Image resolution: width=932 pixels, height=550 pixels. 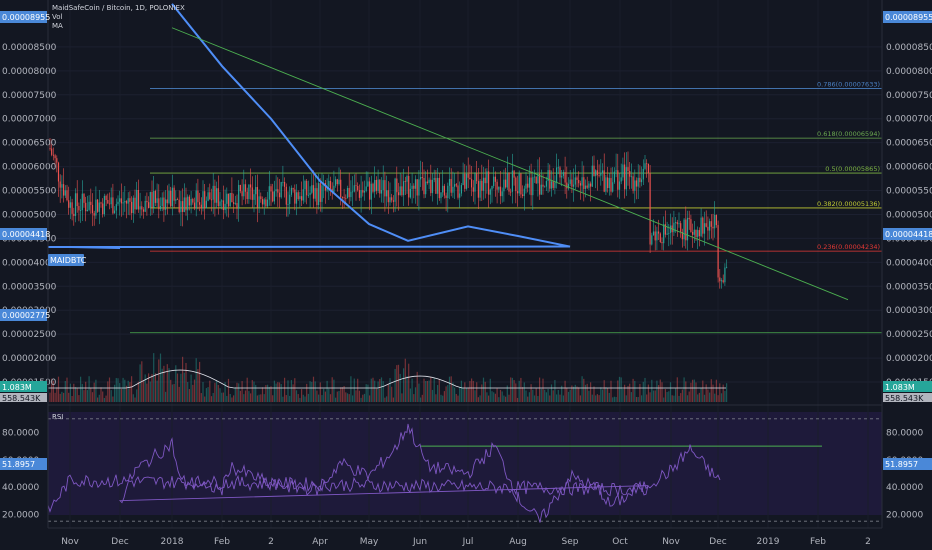 I want to click on price-tick-right: 0.00008000, so click(x=909, y=72).